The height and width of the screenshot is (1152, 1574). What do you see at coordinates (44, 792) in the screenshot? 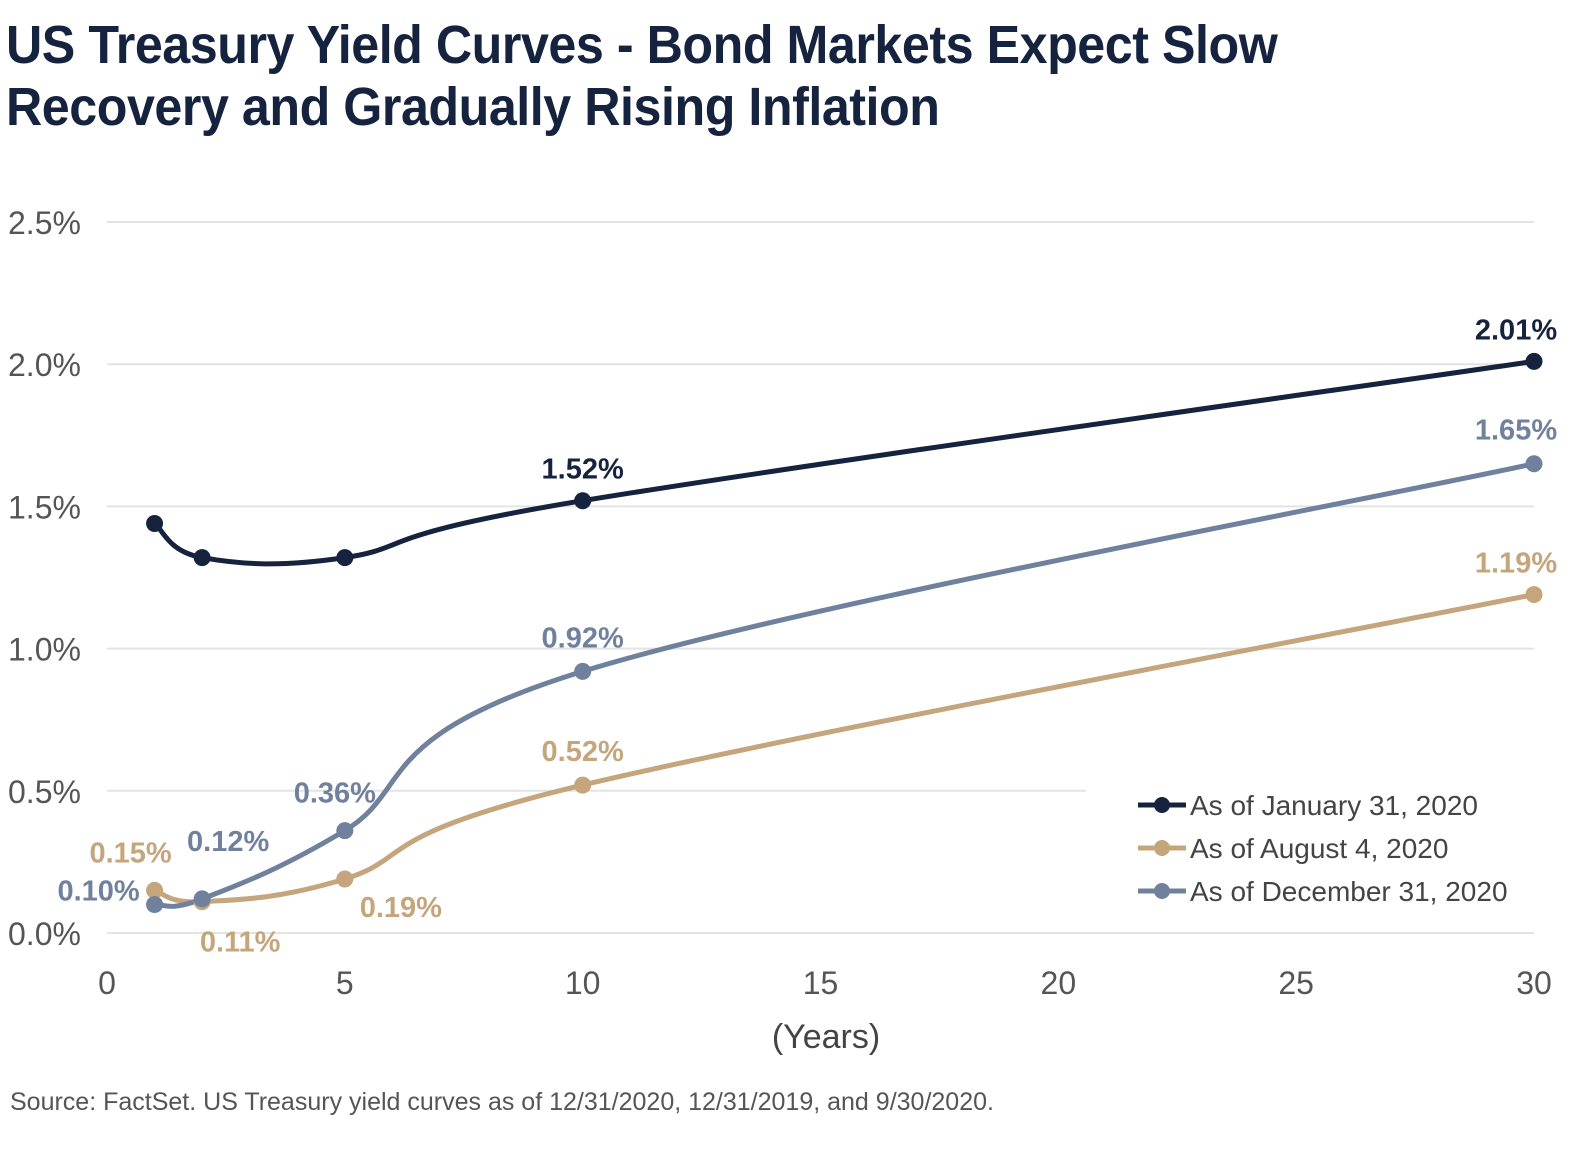
I see `y-tick-label: 0.5%` at bounding box center [44, 792].